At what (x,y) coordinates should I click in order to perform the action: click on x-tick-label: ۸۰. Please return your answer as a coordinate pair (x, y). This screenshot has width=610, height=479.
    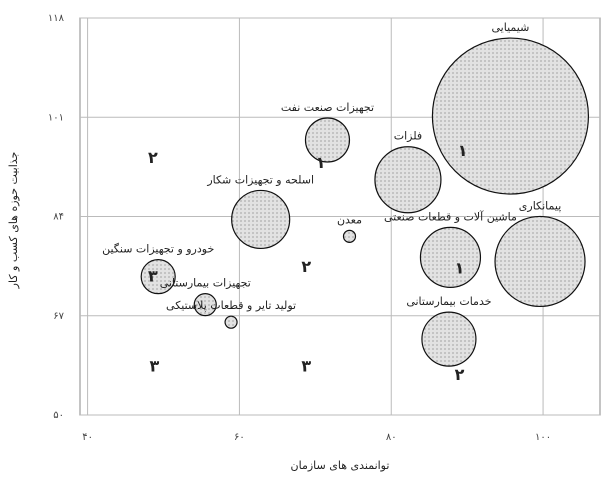
    Looking at the image, I should click on (391, 437).